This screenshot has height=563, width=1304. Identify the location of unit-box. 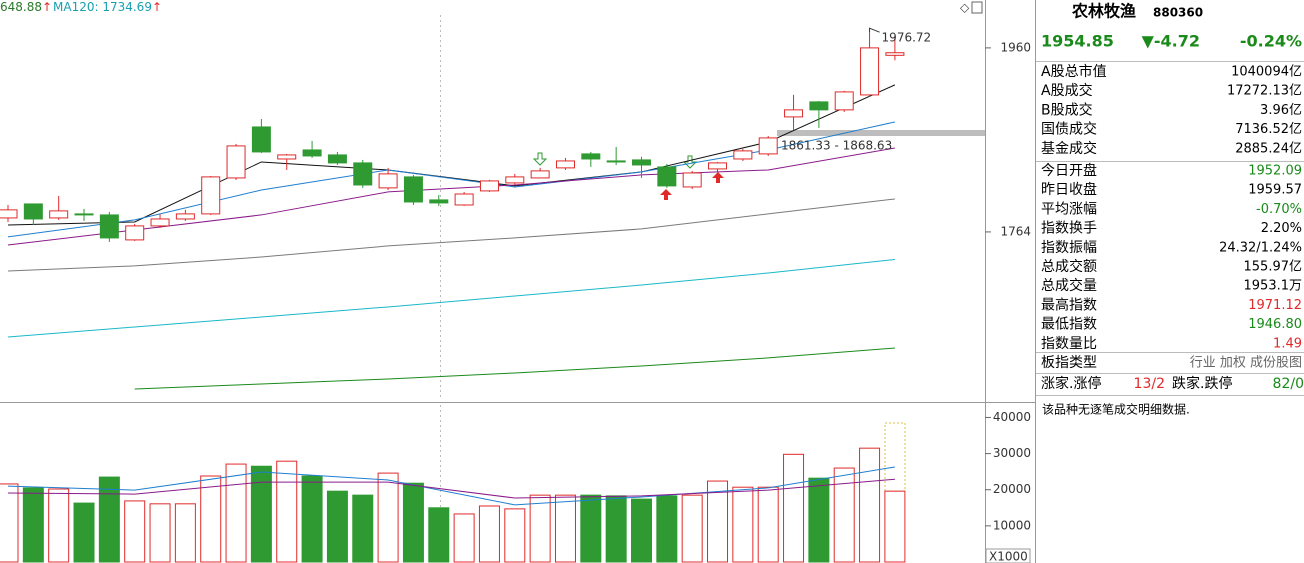
(1008, 555).